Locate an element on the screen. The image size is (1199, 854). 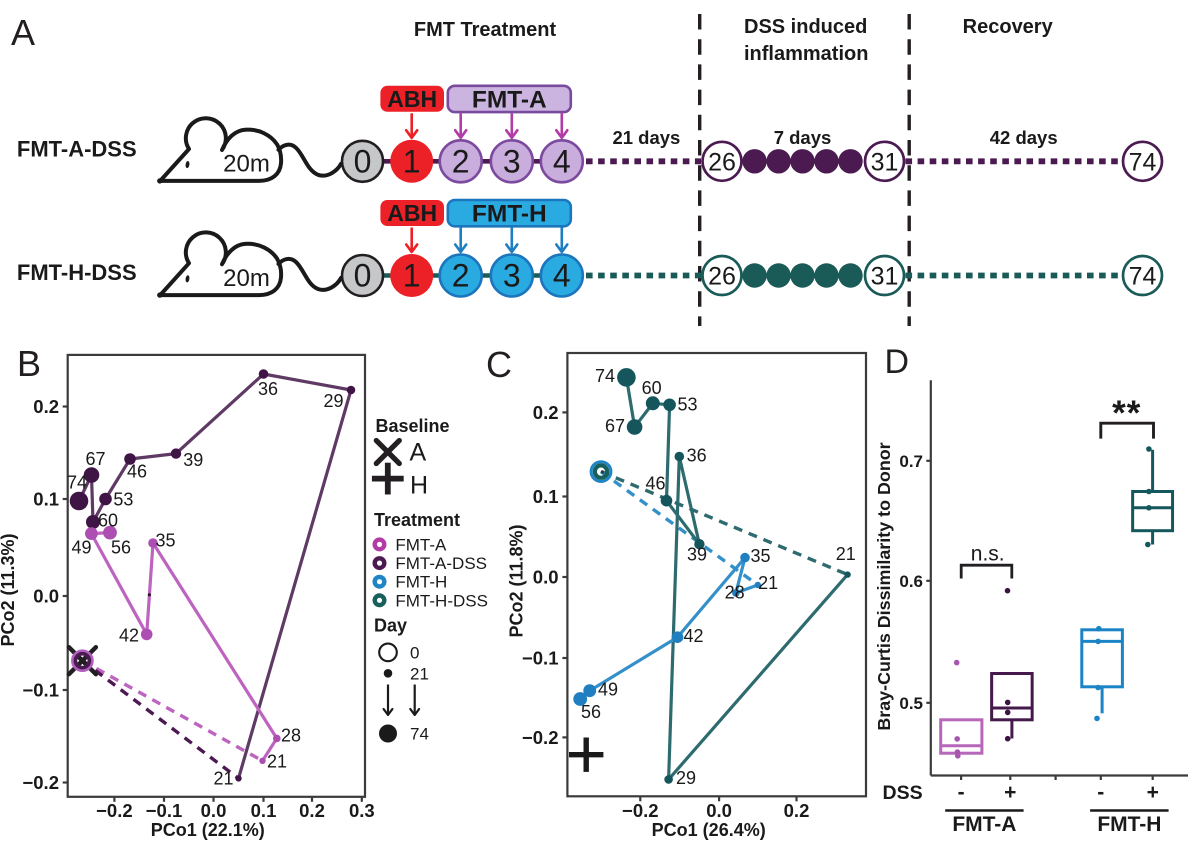
svg-text: 21 days is located at coordinates (646, 137).